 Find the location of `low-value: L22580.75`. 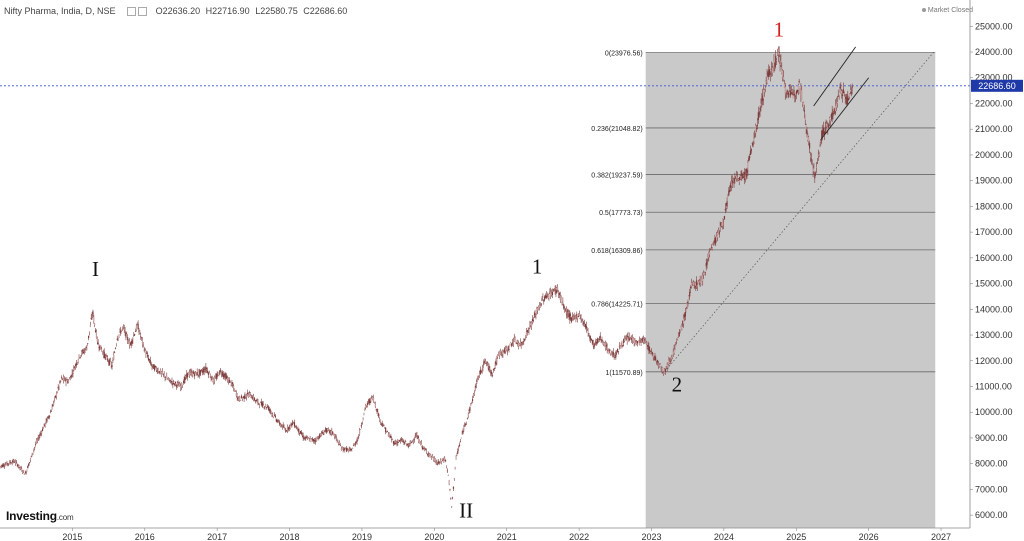

low-value: L22580.75 is located at coordinates (276, 11).